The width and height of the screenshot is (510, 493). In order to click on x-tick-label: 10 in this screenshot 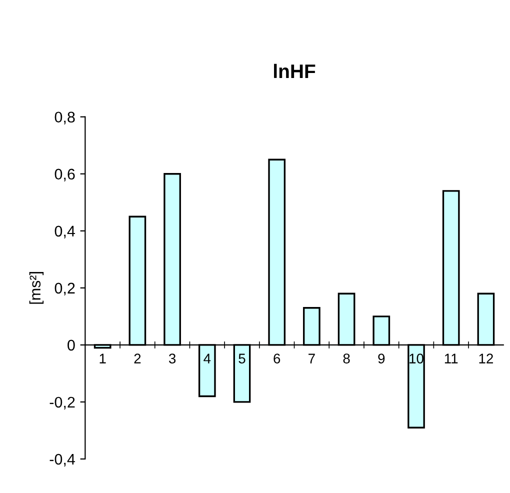, I will do `click(417, 359)`.